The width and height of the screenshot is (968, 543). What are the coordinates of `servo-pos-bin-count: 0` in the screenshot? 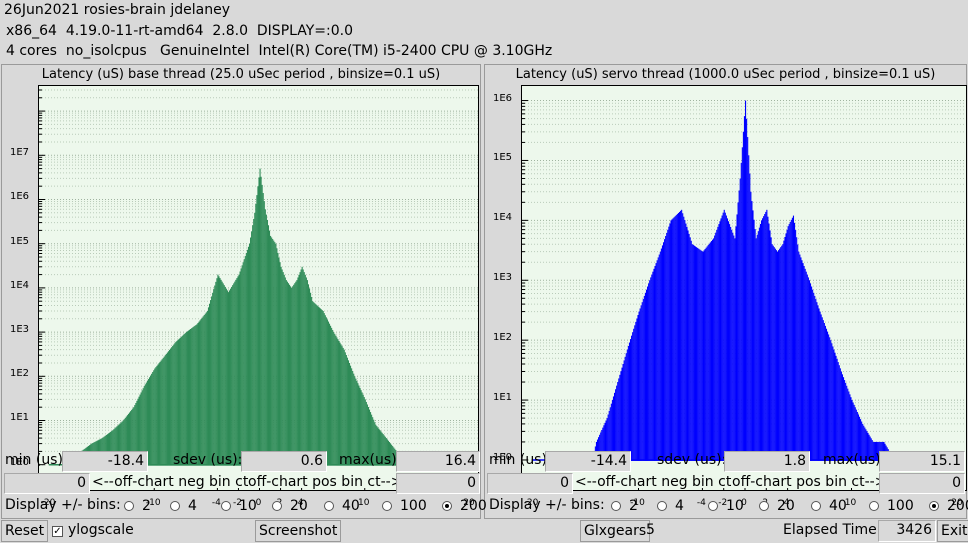 It's located at (922, 483).